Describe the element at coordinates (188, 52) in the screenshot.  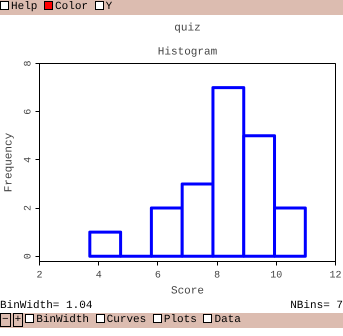
I see `chart-subtitle: Histogram` at that location.